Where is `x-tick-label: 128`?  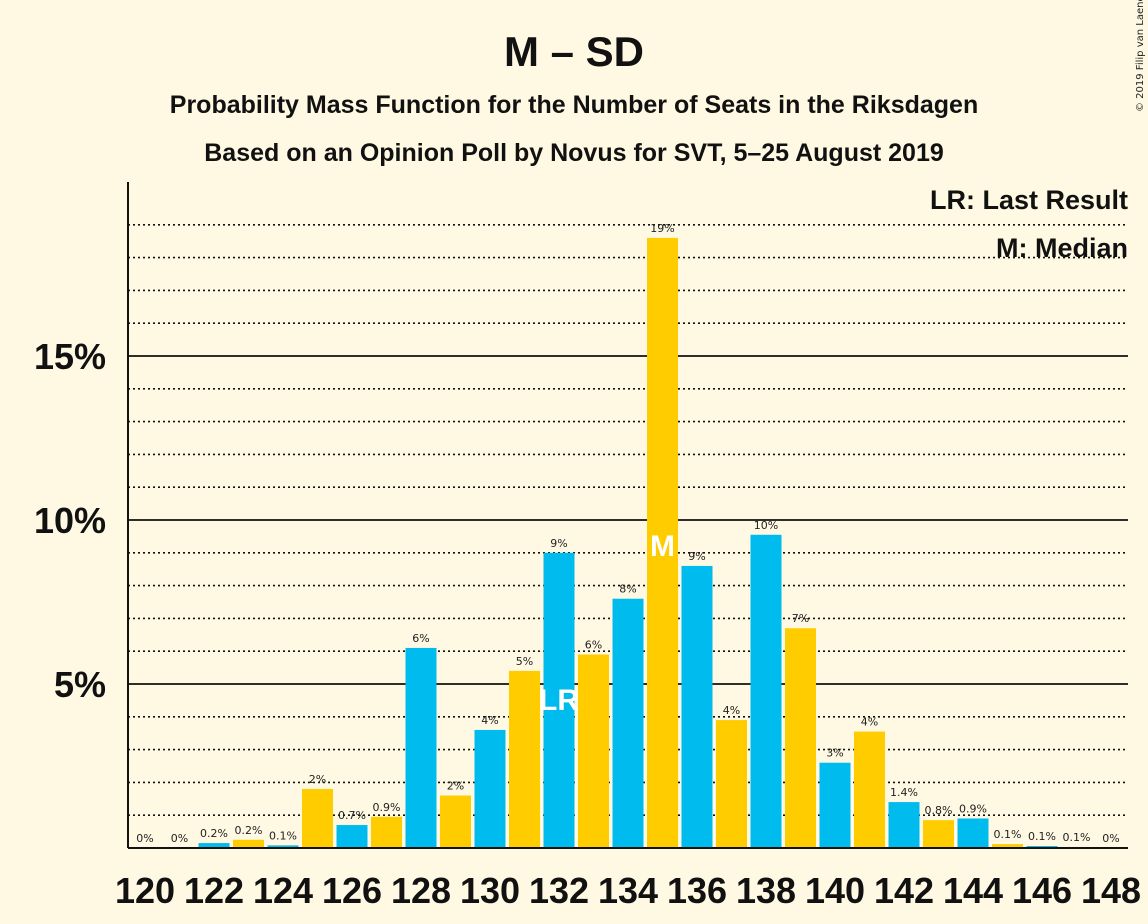 x-tick-label: 128 is located at coordinates (421, 890).